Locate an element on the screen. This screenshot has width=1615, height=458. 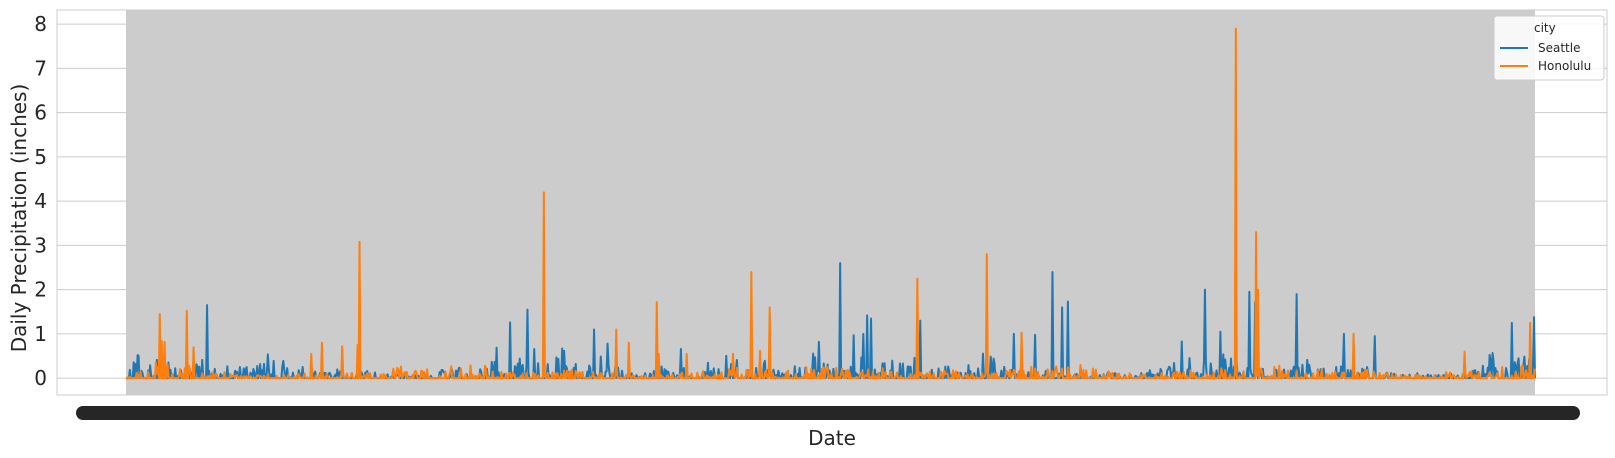
y-tick-label: 0 is located at coordinates (40, 378).